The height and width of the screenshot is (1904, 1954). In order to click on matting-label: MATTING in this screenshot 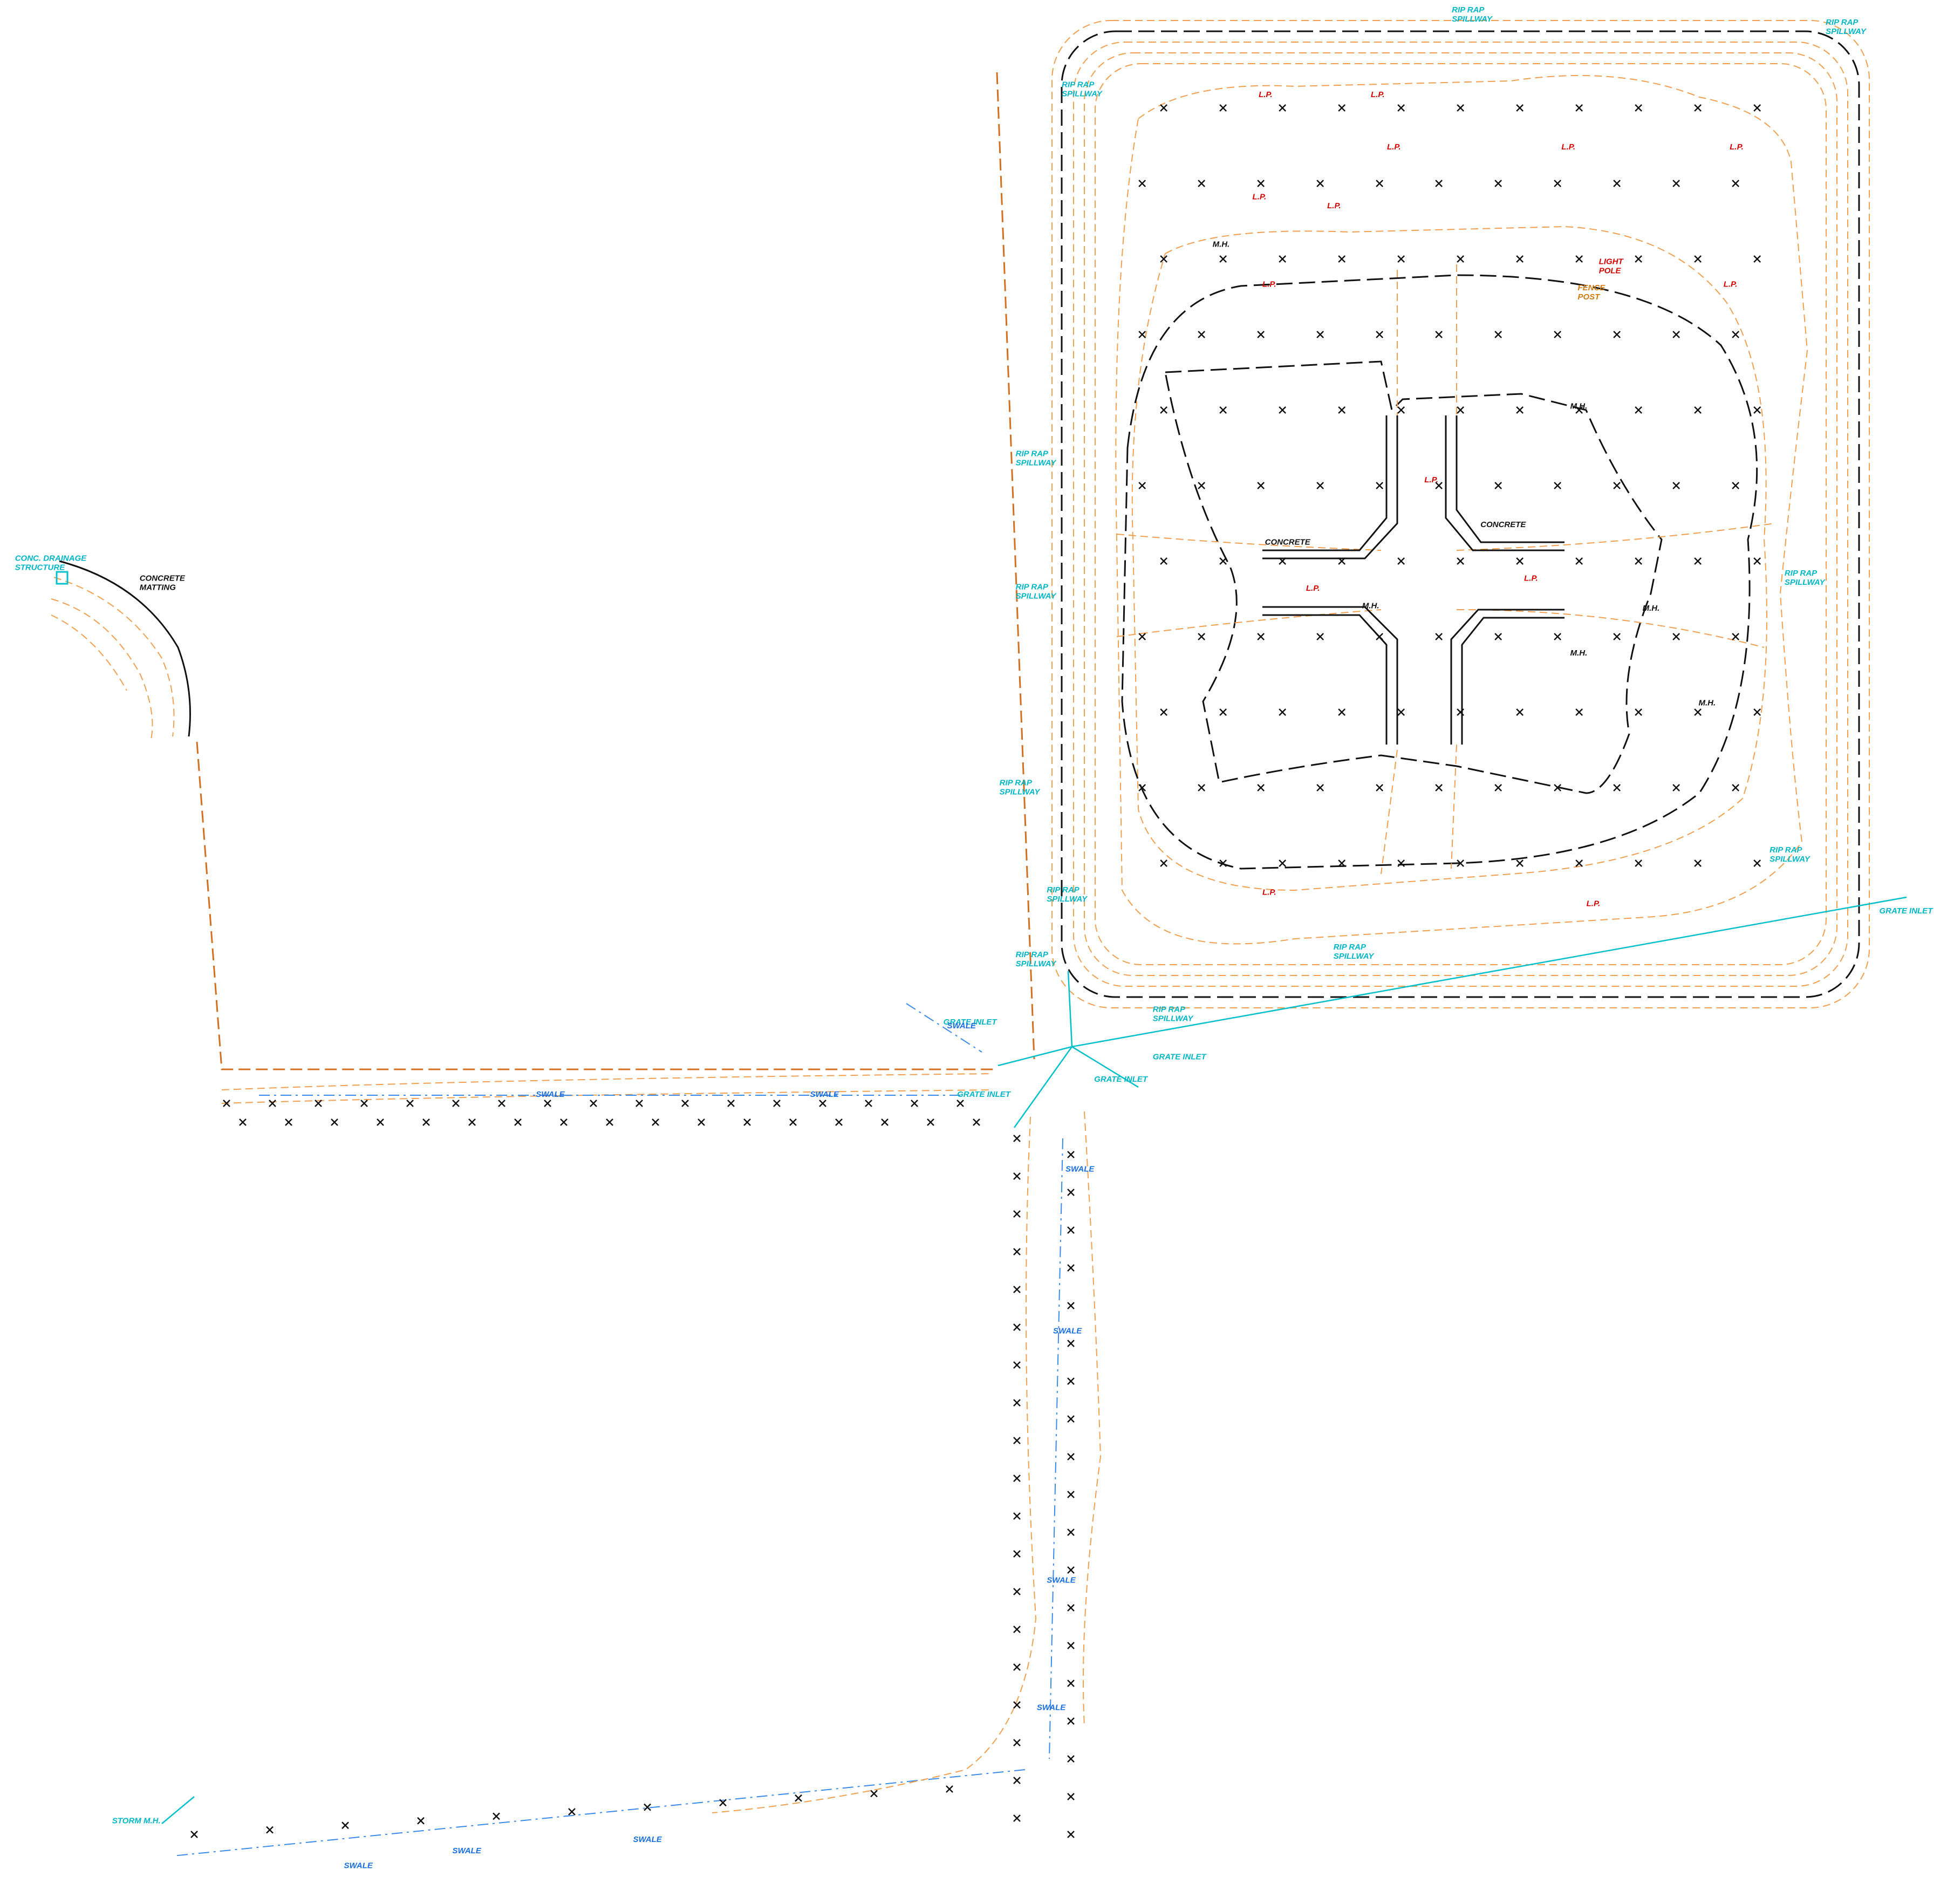, I will do `click(158, 587)`.